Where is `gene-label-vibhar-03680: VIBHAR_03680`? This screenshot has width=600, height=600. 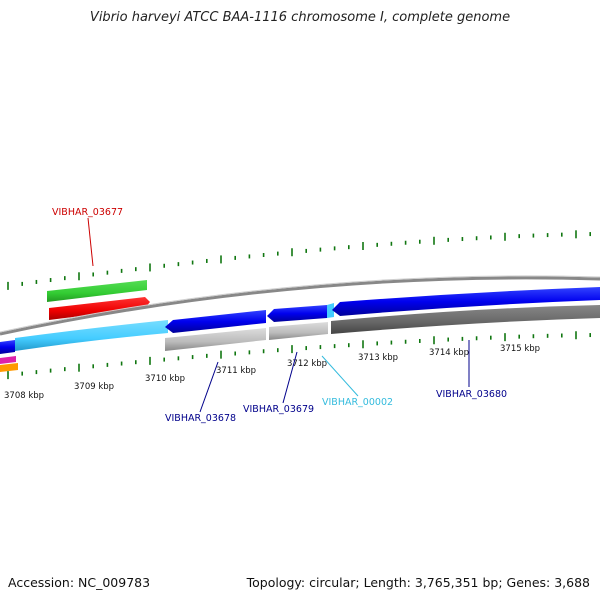
gene-label-vibhar-03680: VIBHAR_03680 is located at coordinates (471, 394).